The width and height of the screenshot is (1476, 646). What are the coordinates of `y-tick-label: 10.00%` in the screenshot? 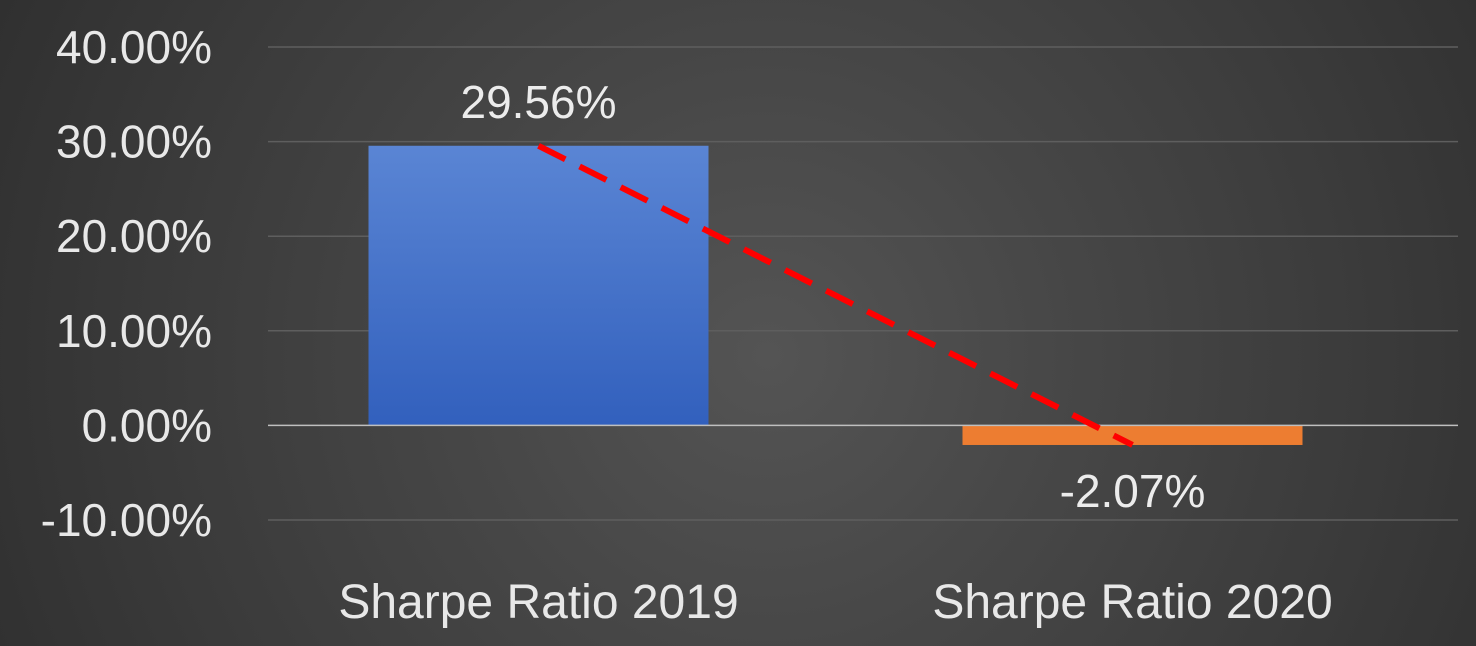 It's located at (134, 331).